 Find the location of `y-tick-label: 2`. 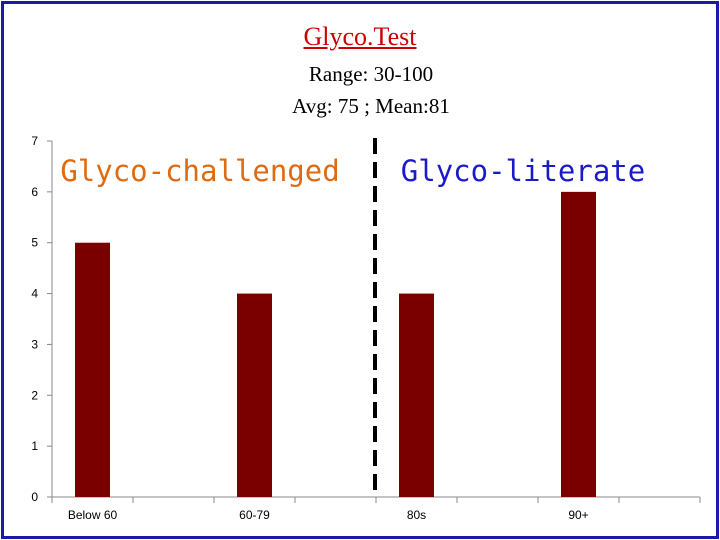

y-tick-label: 2 is located at coordinates (34, 395).